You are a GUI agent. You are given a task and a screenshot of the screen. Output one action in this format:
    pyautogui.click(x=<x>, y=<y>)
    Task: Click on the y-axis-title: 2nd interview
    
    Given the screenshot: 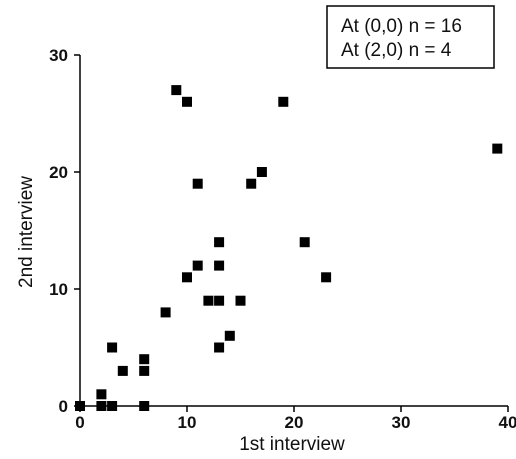 What is the action you would take?
    pyautogui.click(x=26, y=232)
    